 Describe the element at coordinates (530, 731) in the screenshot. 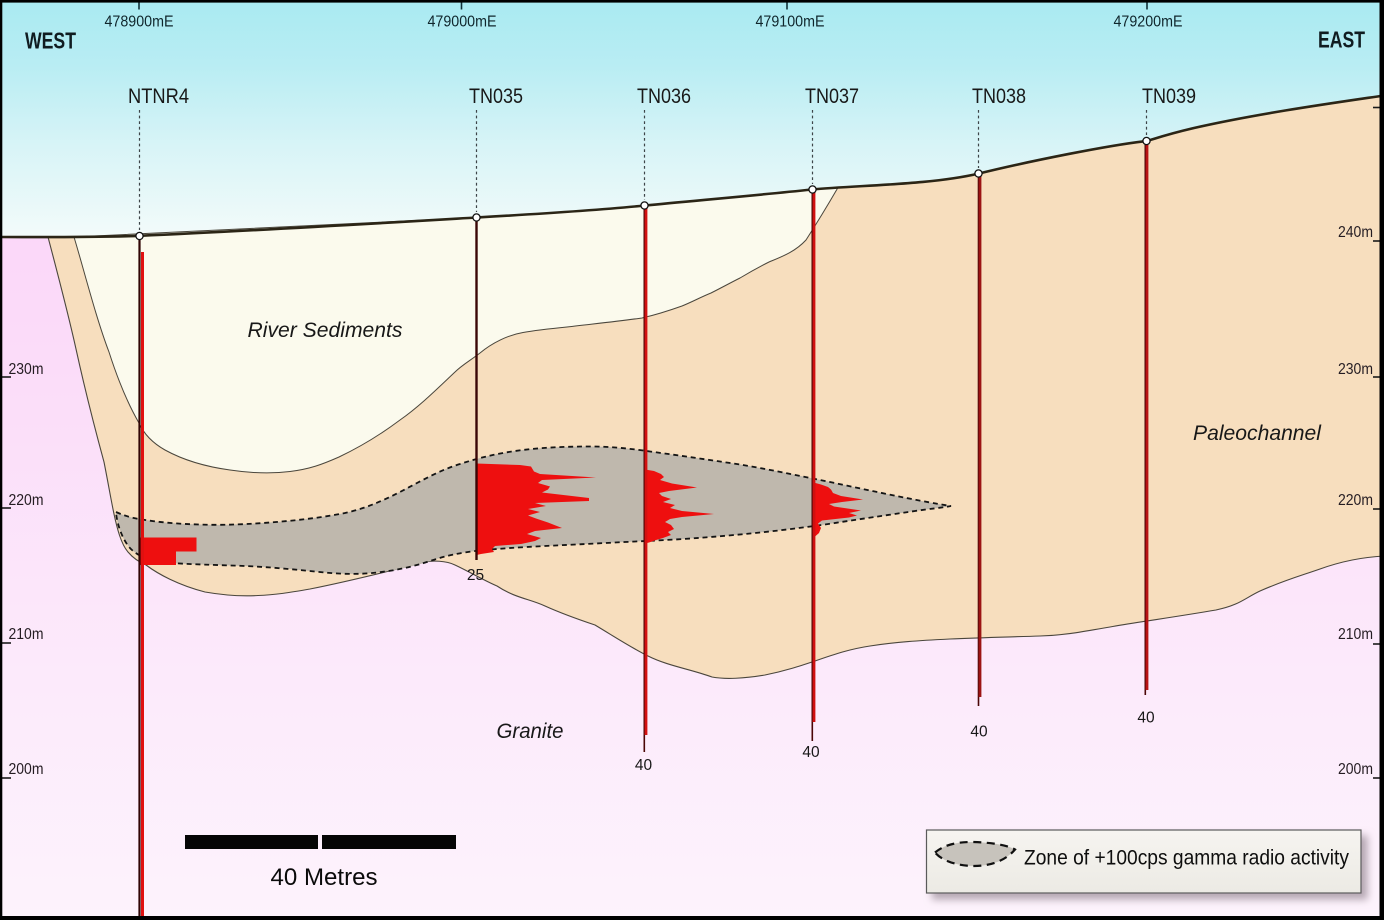

I see `svg-text: Granite` at that location.